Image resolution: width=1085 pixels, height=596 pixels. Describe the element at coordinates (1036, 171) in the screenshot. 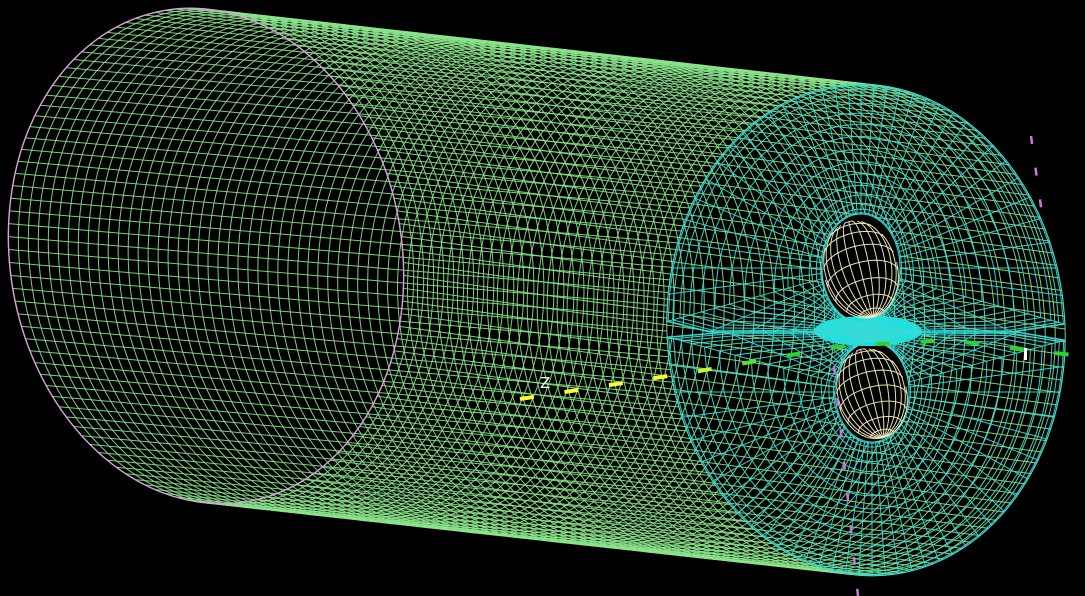

I see `magenta-dashed-line-right` at that location.